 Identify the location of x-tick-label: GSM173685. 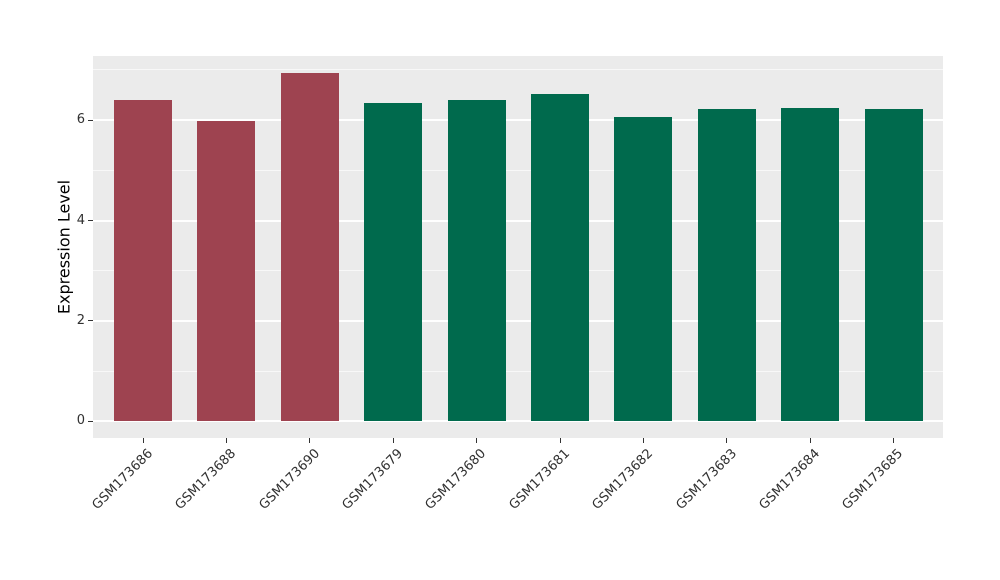
(873, 479).